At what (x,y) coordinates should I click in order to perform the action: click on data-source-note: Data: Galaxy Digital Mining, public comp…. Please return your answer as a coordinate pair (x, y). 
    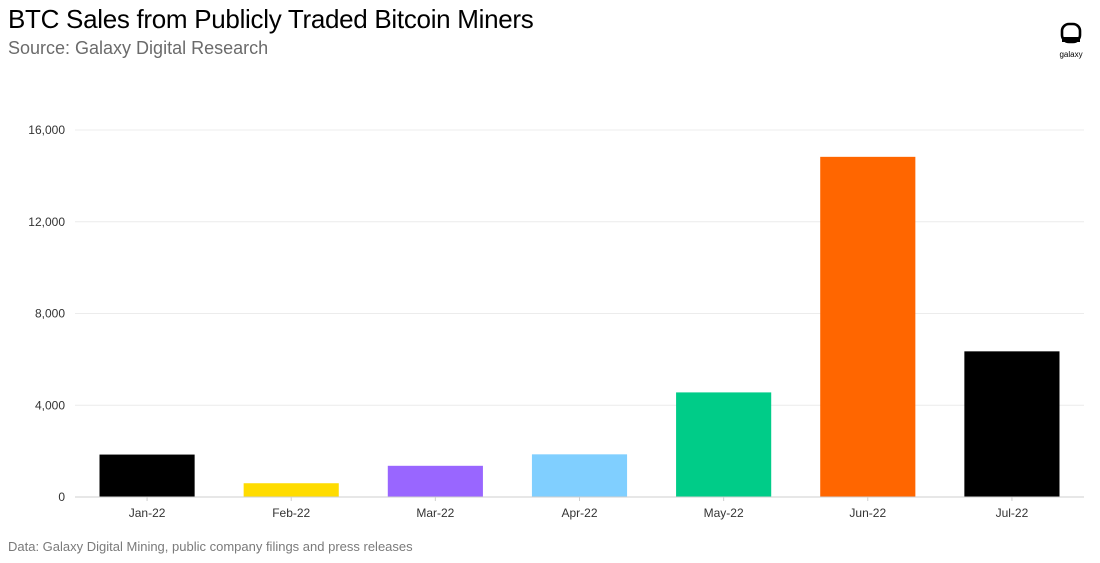
    Looking at the image, I should click on (210, 546).